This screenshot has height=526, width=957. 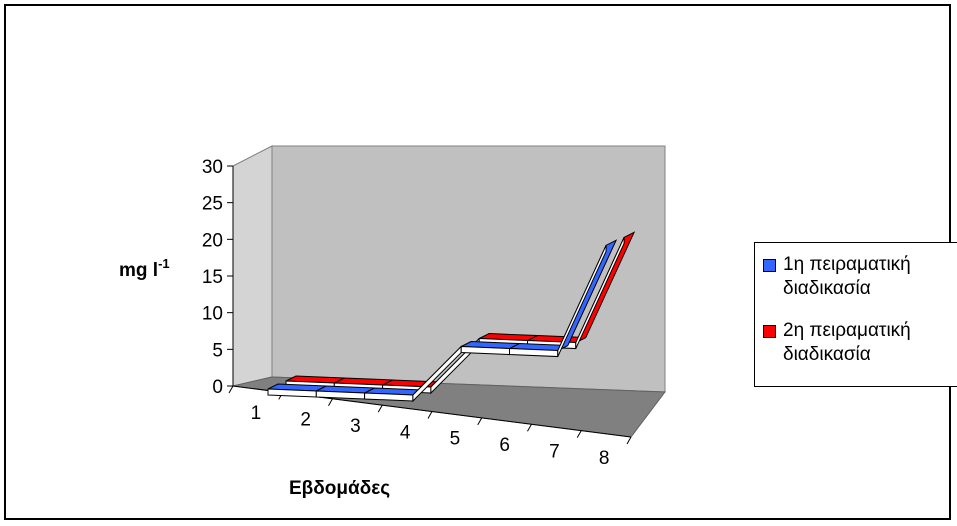 I want to click on x-tick-label: 2, so click(x=305, y=420).